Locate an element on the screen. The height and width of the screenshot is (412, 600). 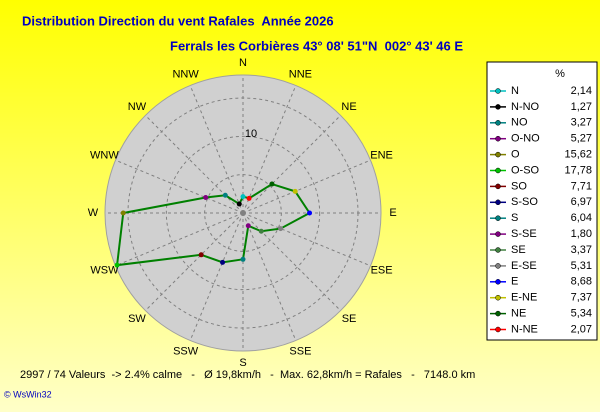
legend-value: 1,80 is located at coordinates (581, 234).